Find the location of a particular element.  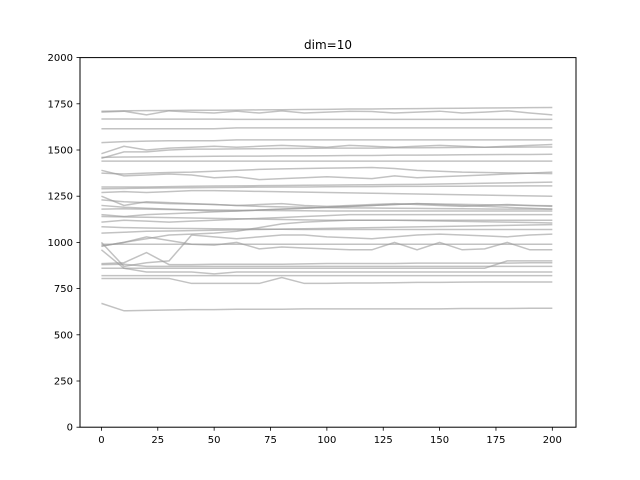

y-tick-label: 500 is located at coordinates (63, 335).